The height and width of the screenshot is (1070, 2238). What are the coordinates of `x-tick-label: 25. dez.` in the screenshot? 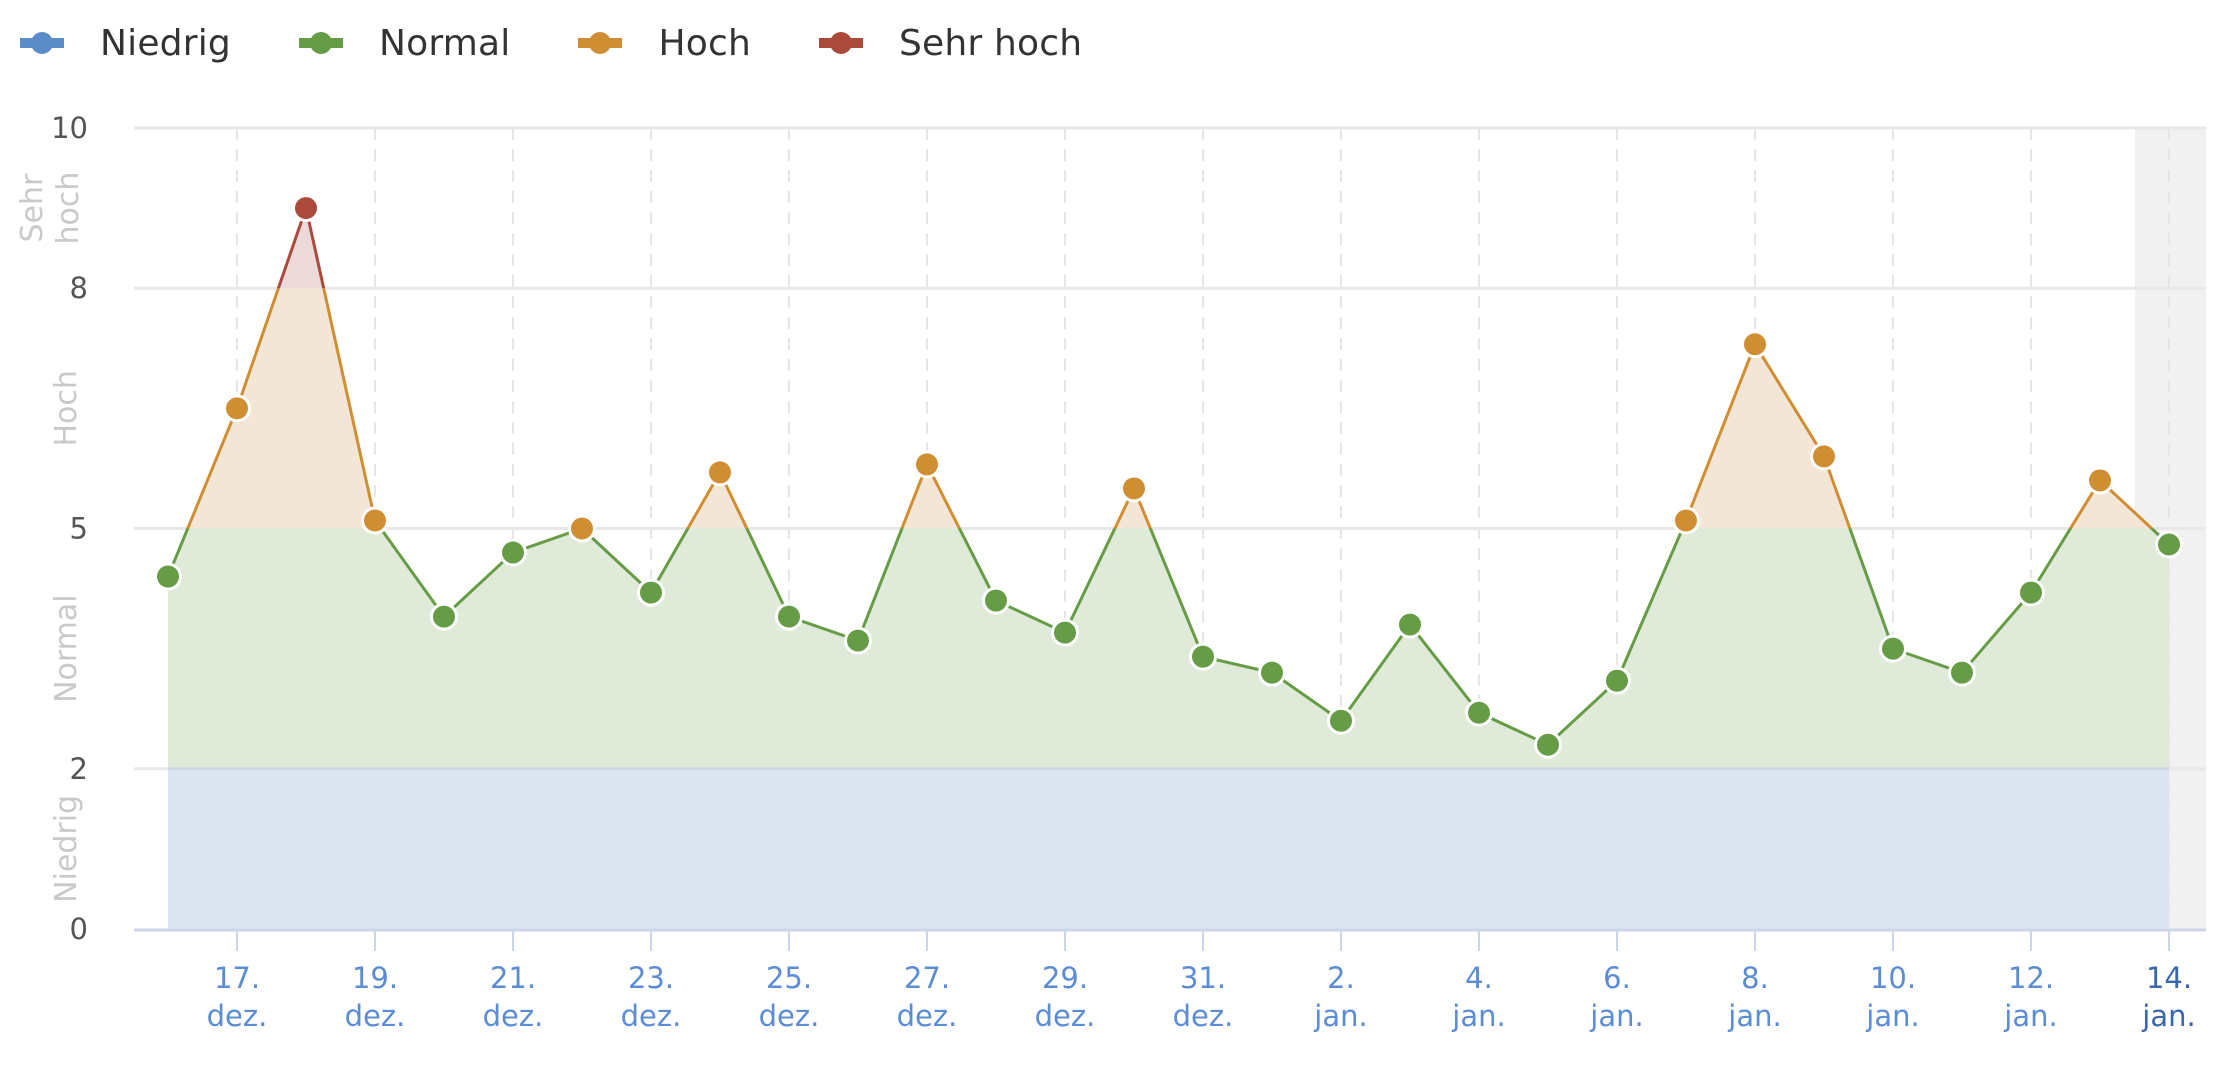 It's located at (789, 997).